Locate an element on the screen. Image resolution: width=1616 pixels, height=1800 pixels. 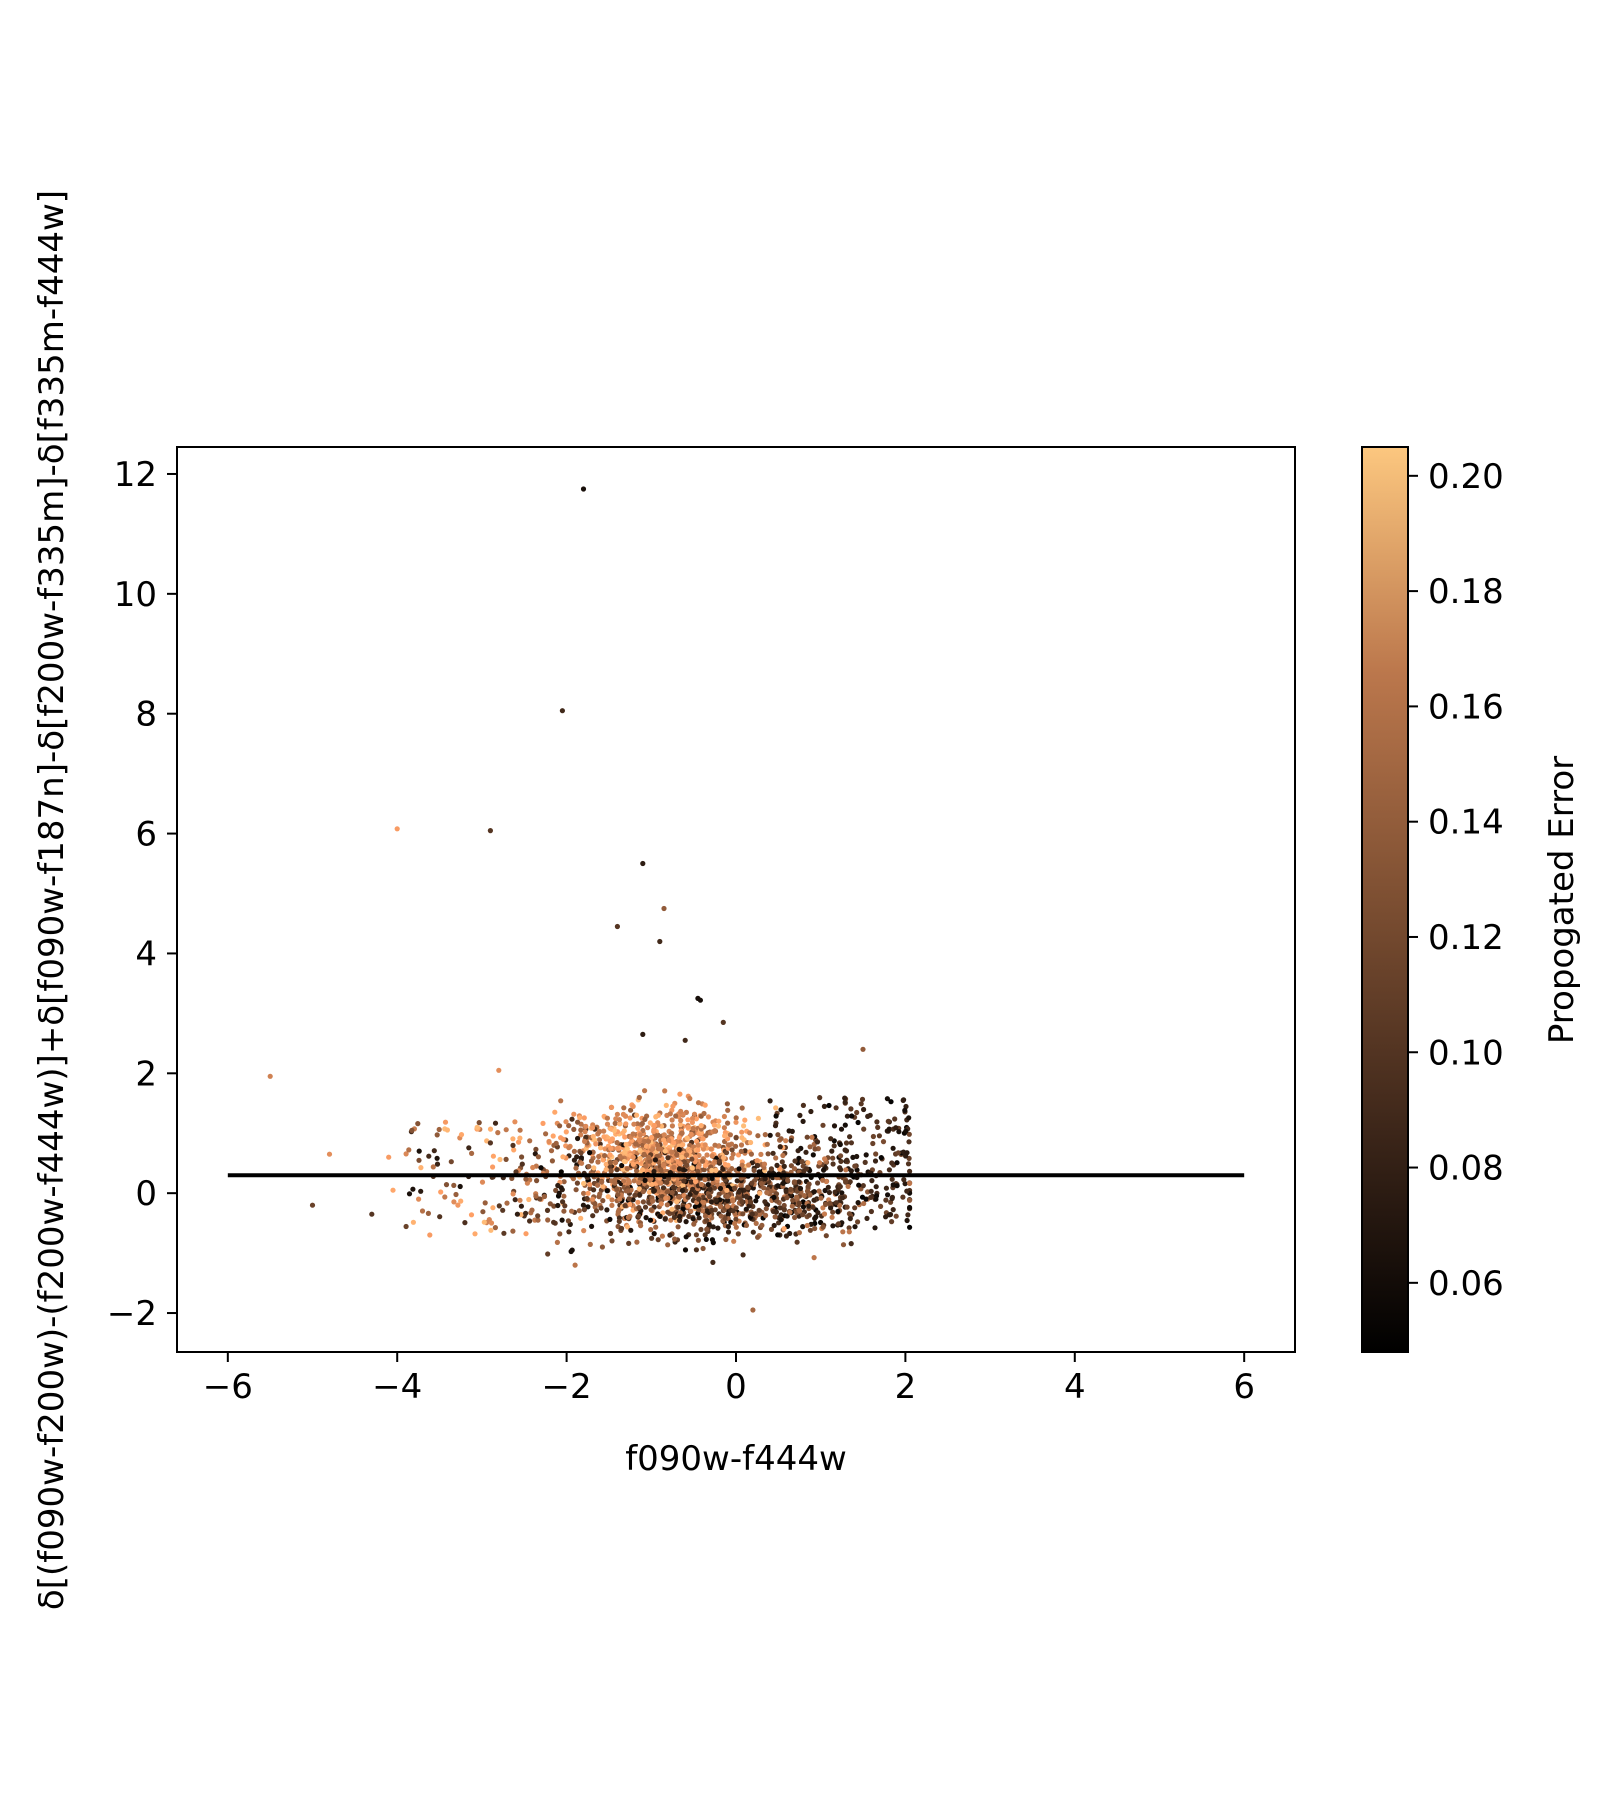
x-tick-label: −2 is located at coordinates (567, 1387).